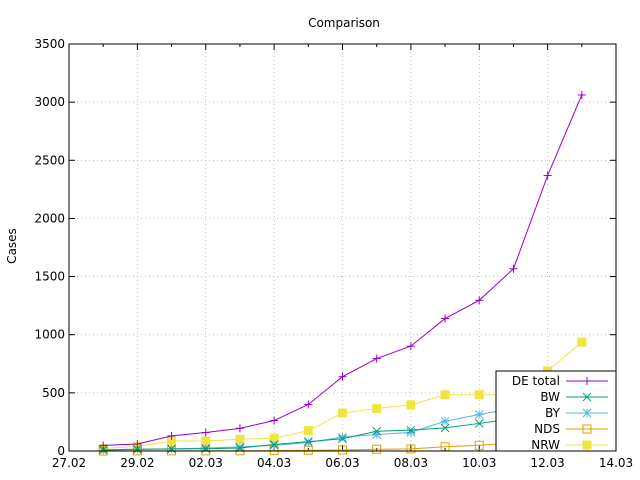 This screenshot has height=480, width=640. Describe the element at coordinates (411, 463) in the screenshot. I see `x-tick-label: 08.03` at that location.